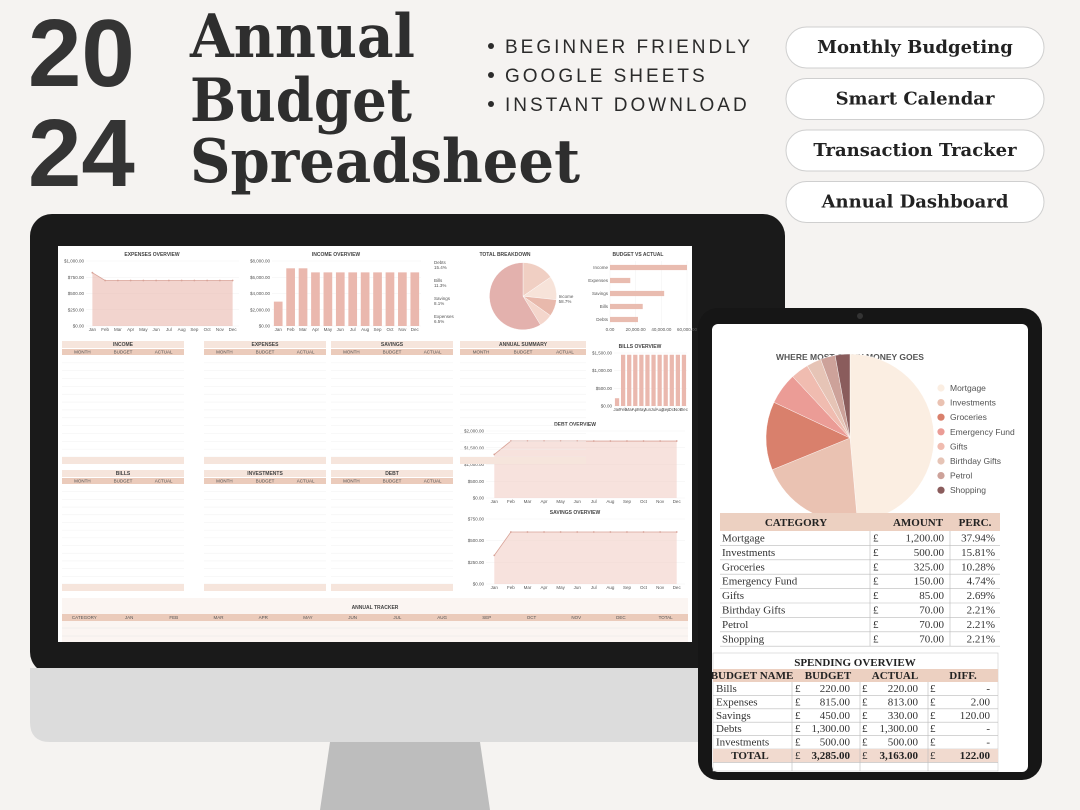 The width and height of the screenshot is (1080, 810). Describe the element at coordinates (266, 345) in the screenshot. I see `table-title: EXPENSES` at that location.